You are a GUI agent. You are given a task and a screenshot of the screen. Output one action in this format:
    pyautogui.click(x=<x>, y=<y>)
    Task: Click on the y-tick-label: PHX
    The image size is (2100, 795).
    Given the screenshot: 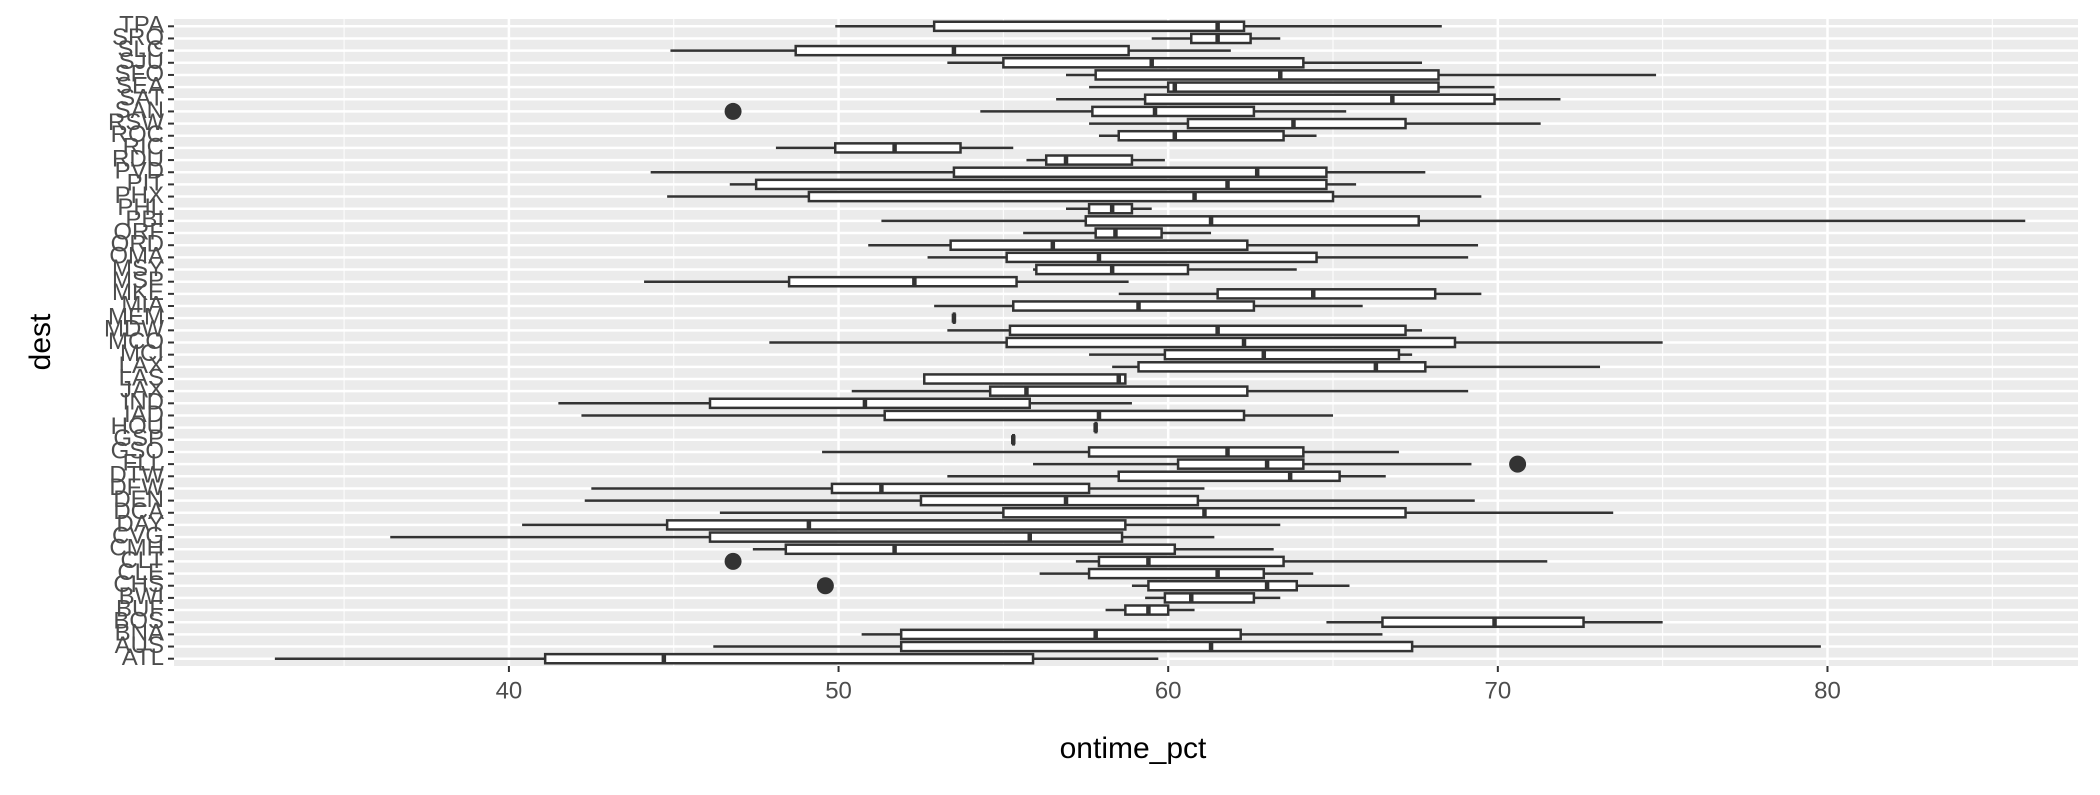 What is the action you would take?
    pyautogui.click(x=139, y=195)
    